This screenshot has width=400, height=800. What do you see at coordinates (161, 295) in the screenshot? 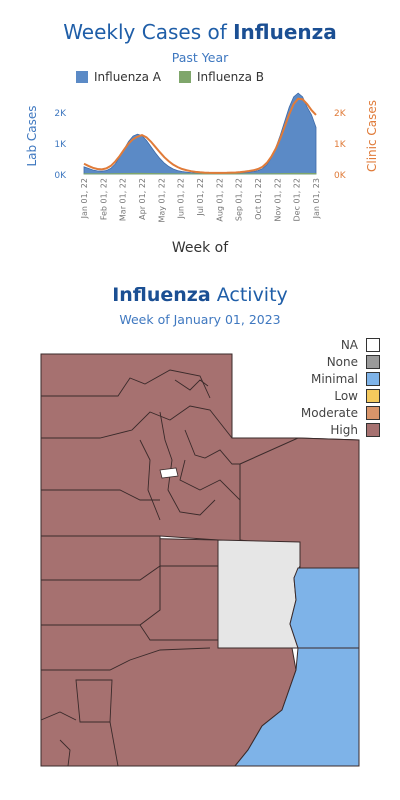
I see `map-title-bold: Influenza` at bounding box center [161, 295].